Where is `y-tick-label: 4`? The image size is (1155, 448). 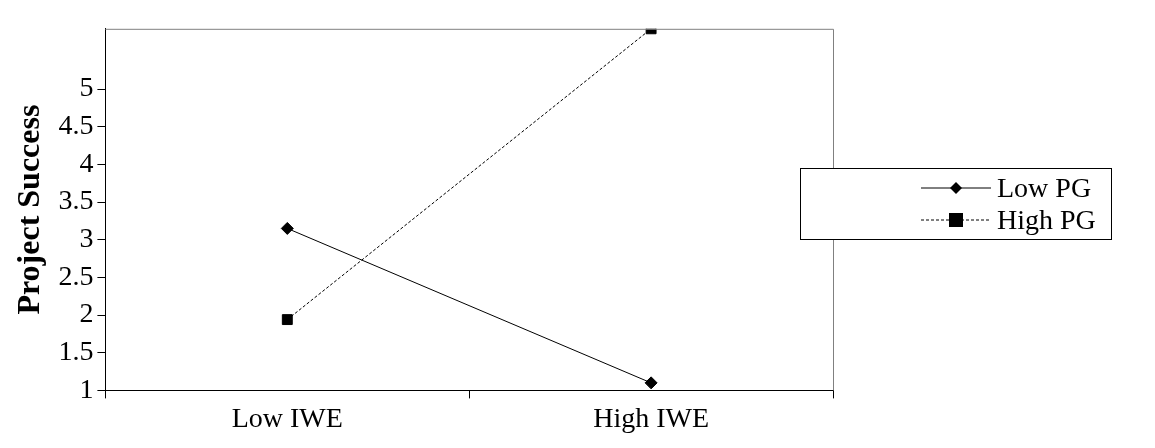
y-tick-label: 4 is located at coordinates (86, 162).